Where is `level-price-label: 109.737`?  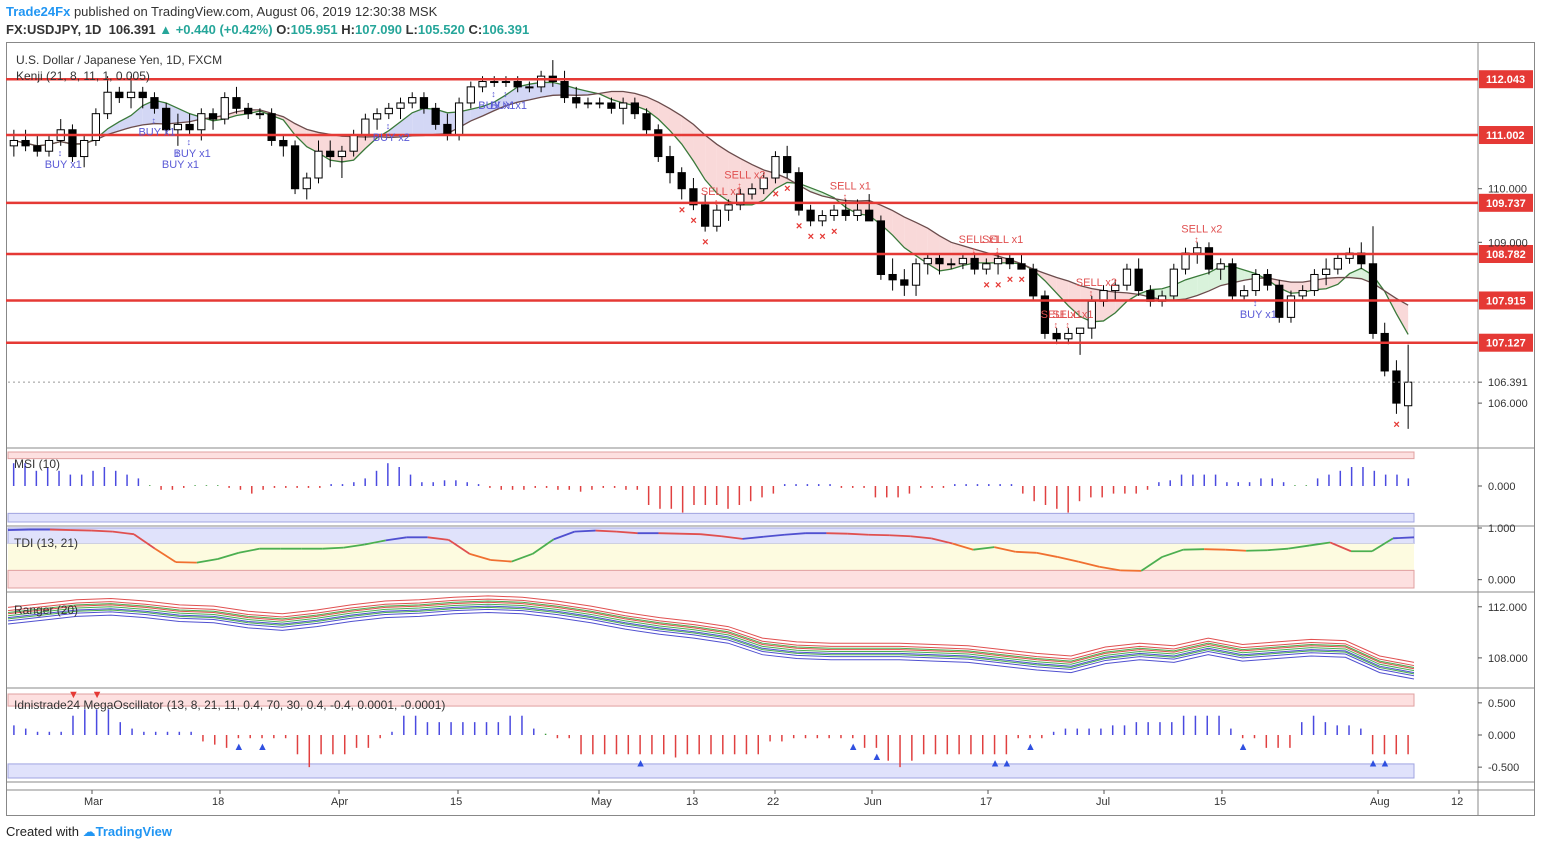 level-price-label: 109.737 is located at coordinates (1506, 204).